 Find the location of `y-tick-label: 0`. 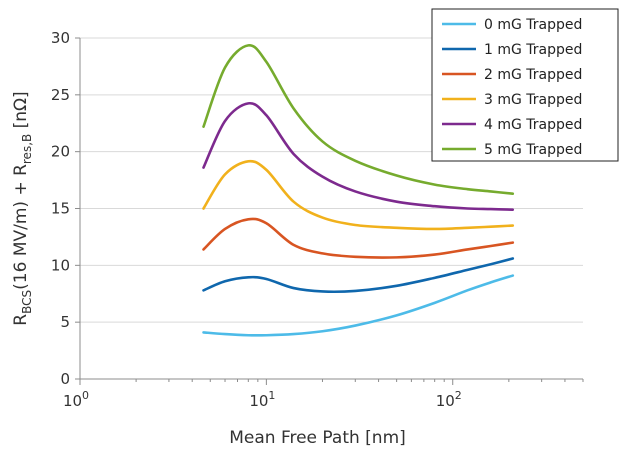

y-tick-label: 0 is located at coordinates (65, 379).